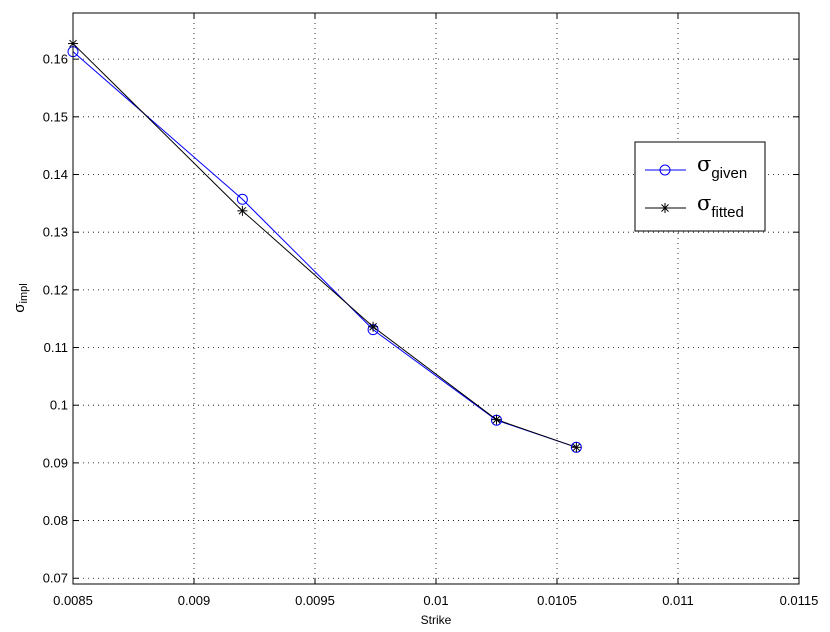 The width and height of the screenshot is (830, 632). I want to click on svg-text: σfitted, so click(720, 206).